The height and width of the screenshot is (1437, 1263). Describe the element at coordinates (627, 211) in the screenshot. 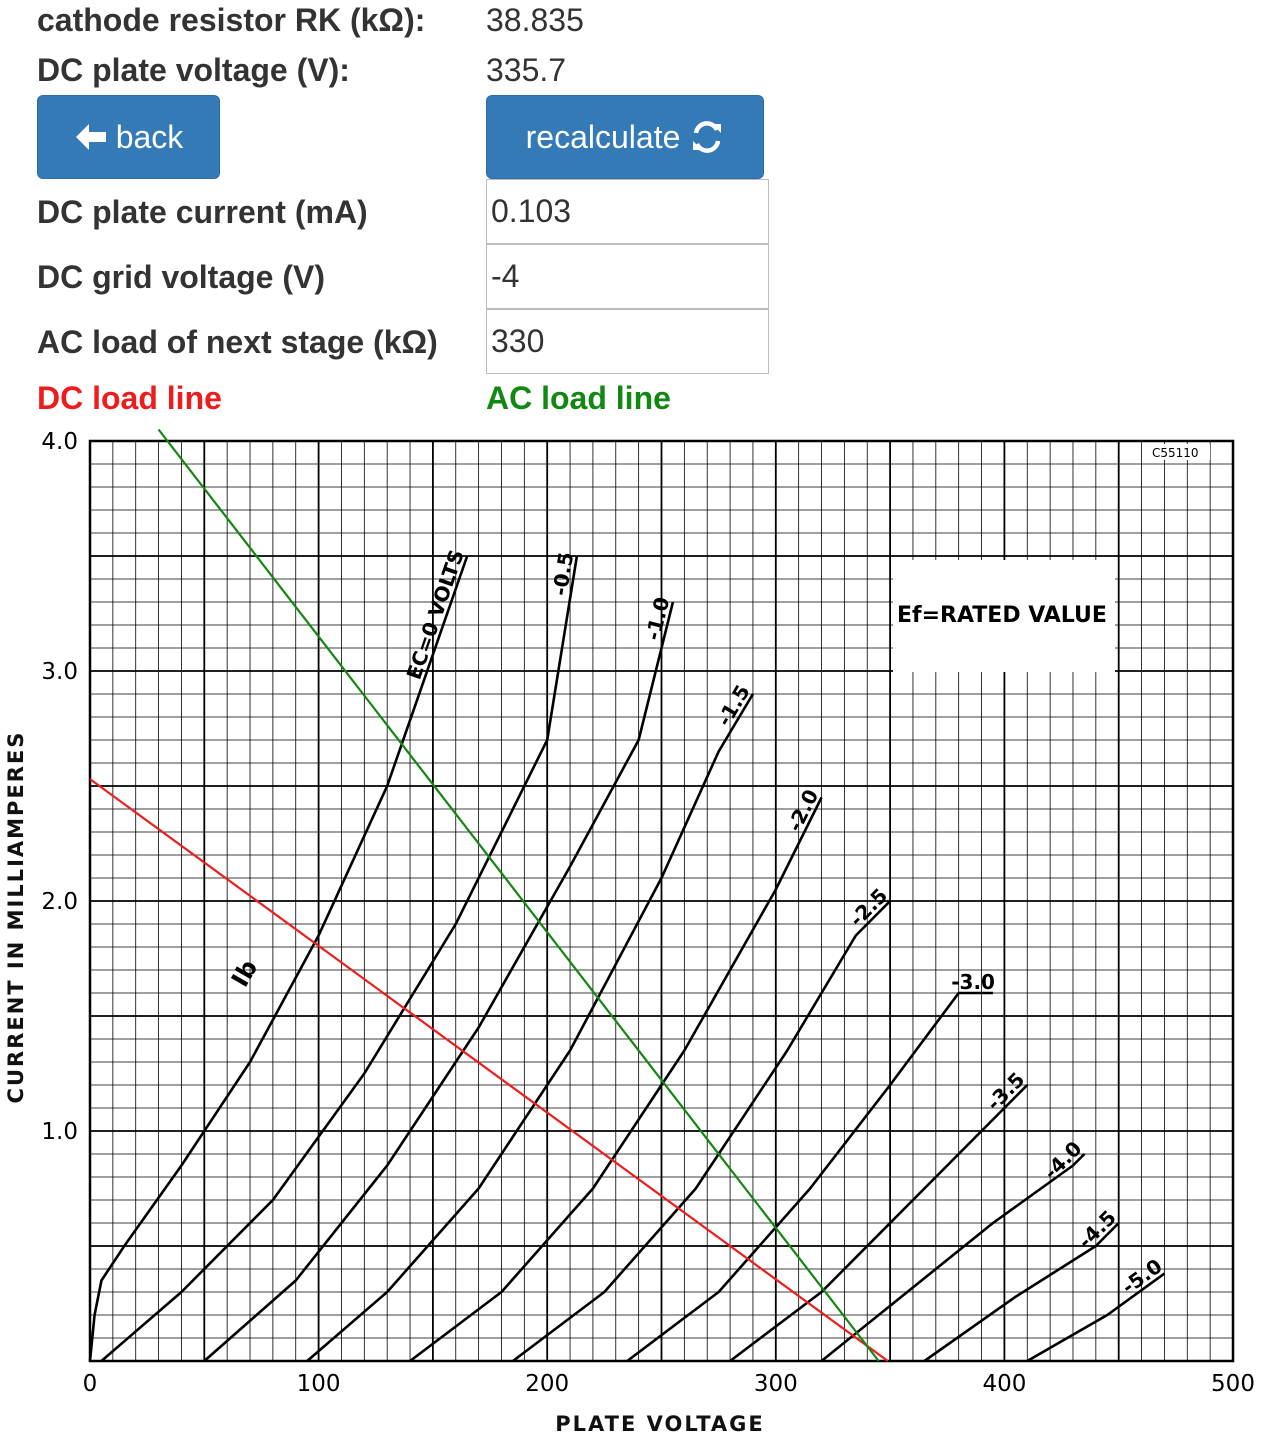

I see `plate-current-input` at that location.